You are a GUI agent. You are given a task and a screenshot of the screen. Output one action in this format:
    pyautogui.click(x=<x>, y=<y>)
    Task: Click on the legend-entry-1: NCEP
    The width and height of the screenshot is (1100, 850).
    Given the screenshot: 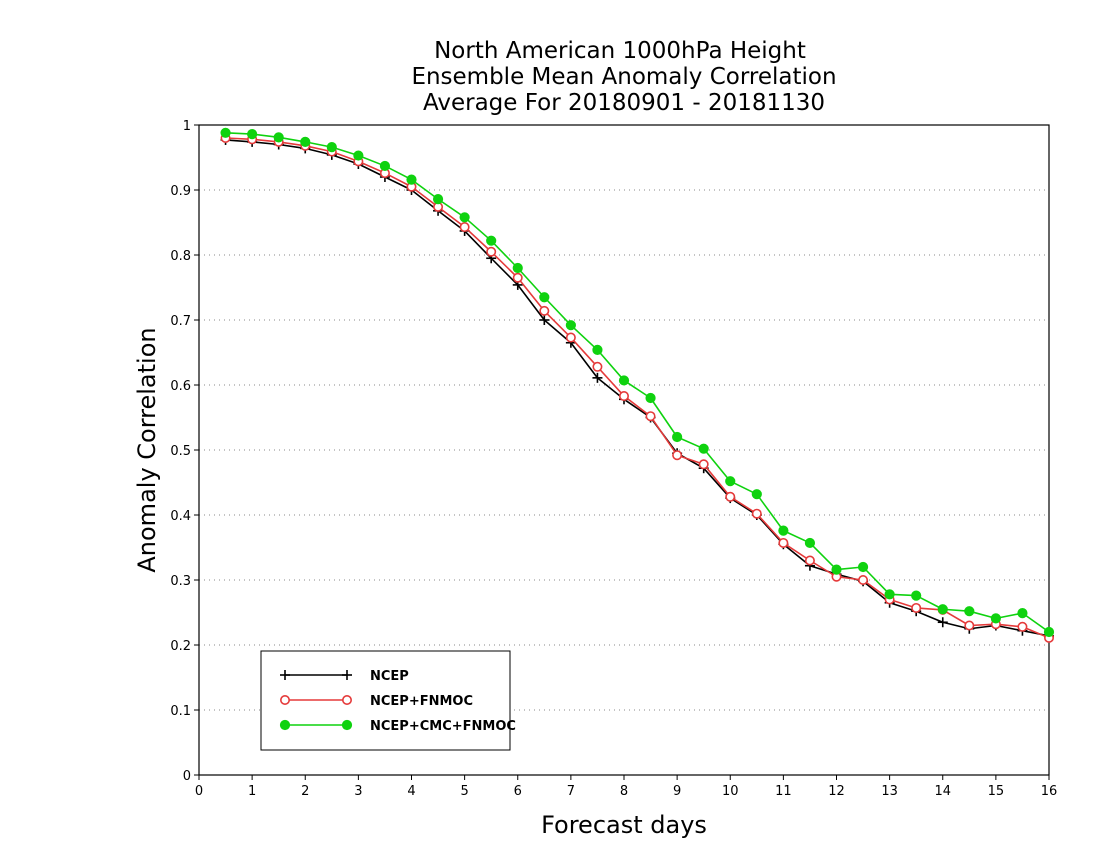 What is the action you would take?
    pyautogui.click(x=344, y=676)
    